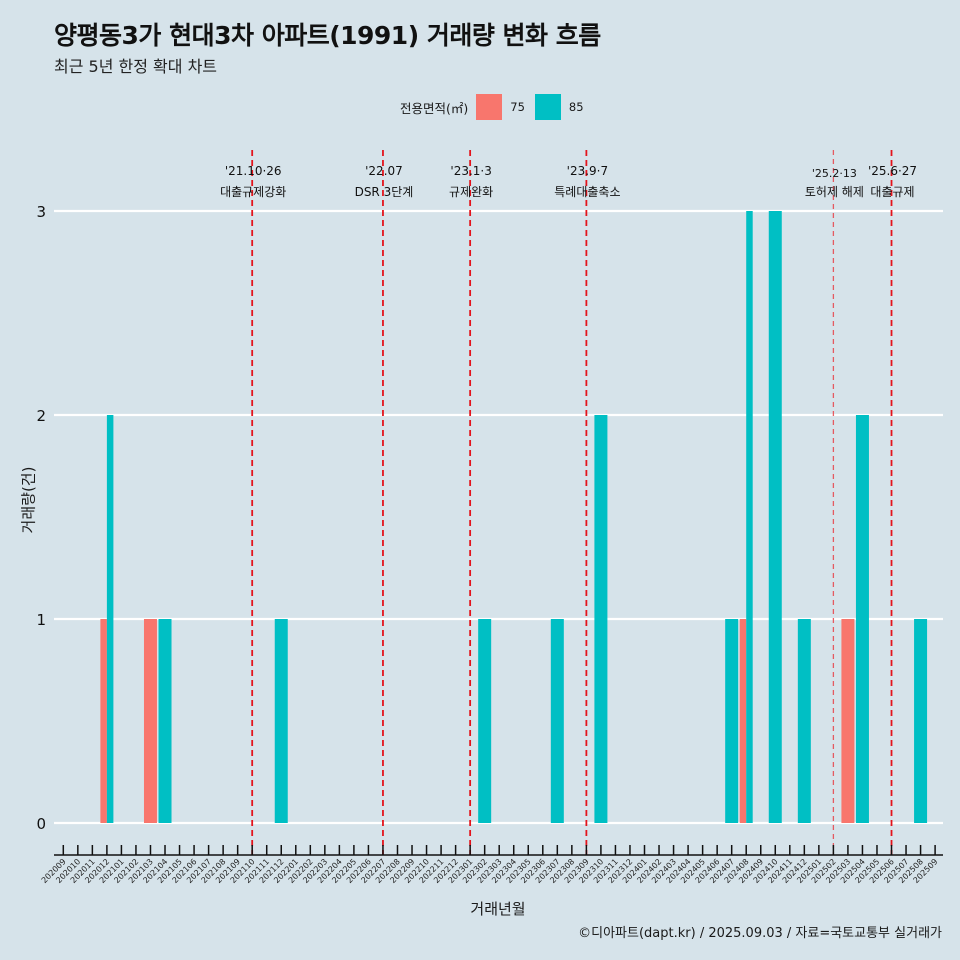  I want to click on event-label: DSR 3단계, so click(384, 192).